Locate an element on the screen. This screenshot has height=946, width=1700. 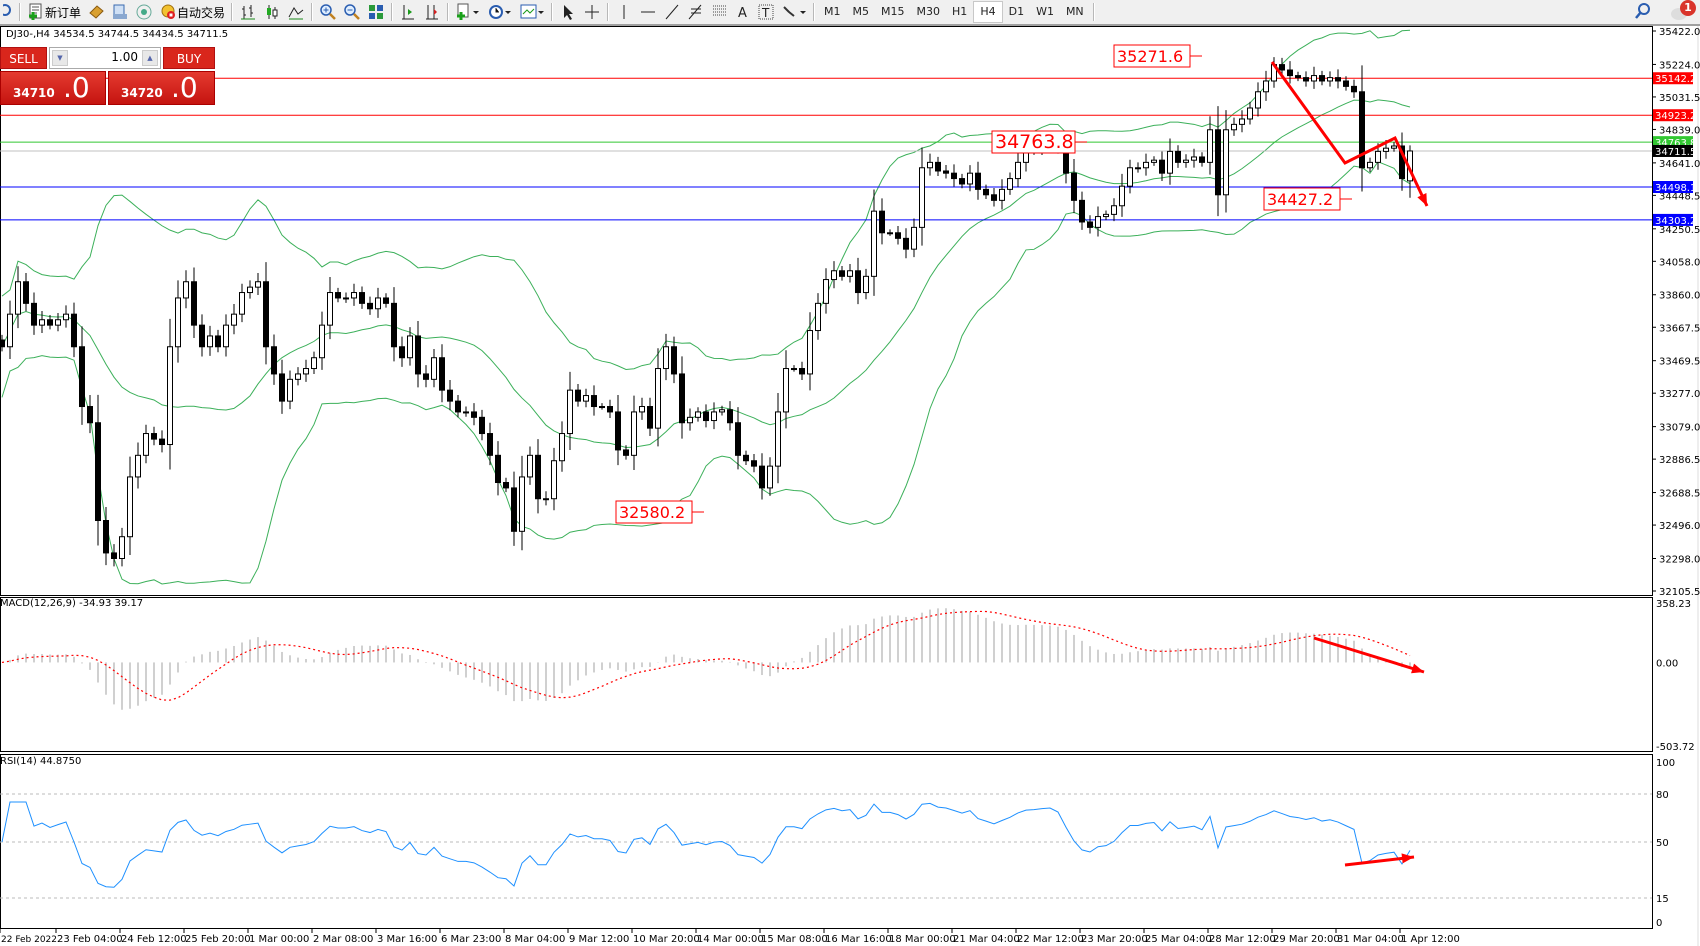
x-tick-label: 8 Mar 04:00 is located at coordinates (535, 939).